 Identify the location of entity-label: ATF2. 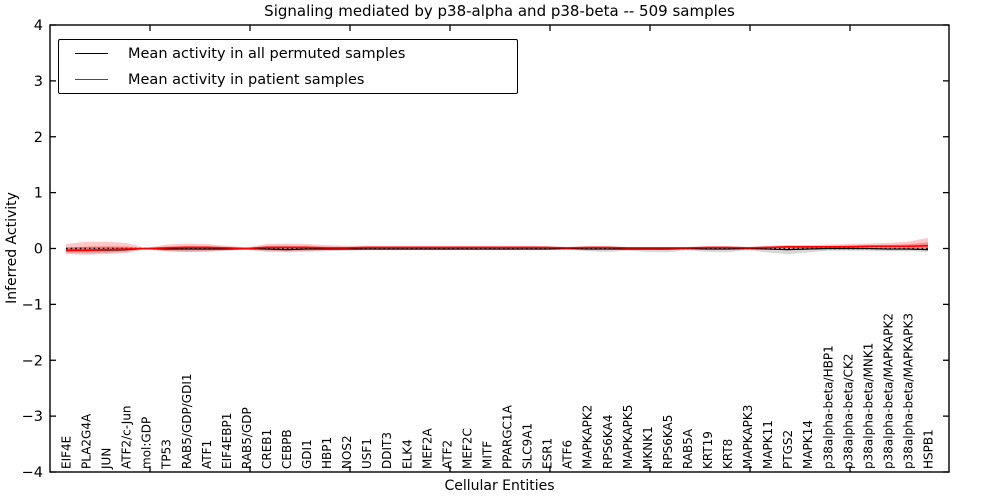
(447, 454).